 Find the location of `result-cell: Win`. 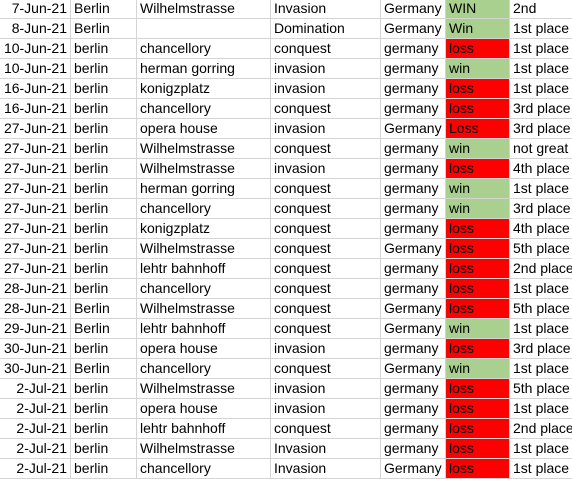

result-cell: Win is located at coordinates (478, 29).